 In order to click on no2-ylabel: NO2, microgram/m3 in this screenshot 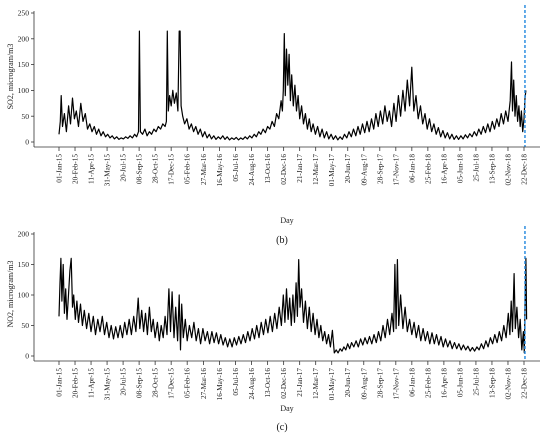, I will do `click(10, 293)`.